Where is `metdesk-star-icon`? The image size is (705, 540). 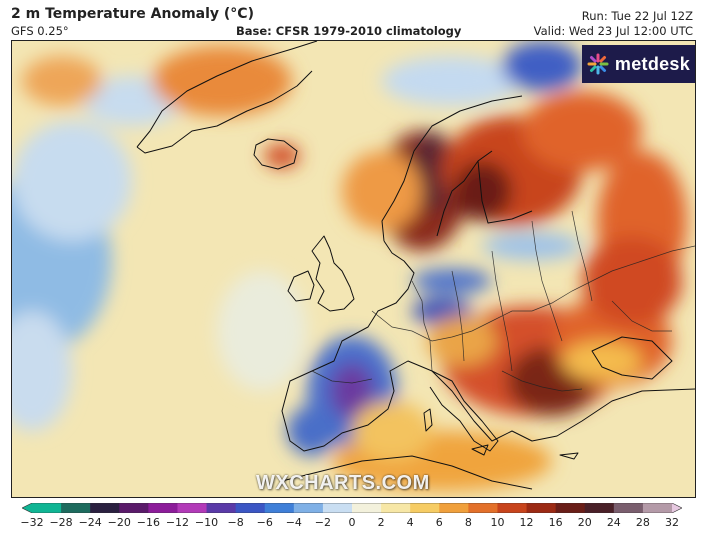 metdesk-star-icon is located at coordinates (598, 64).